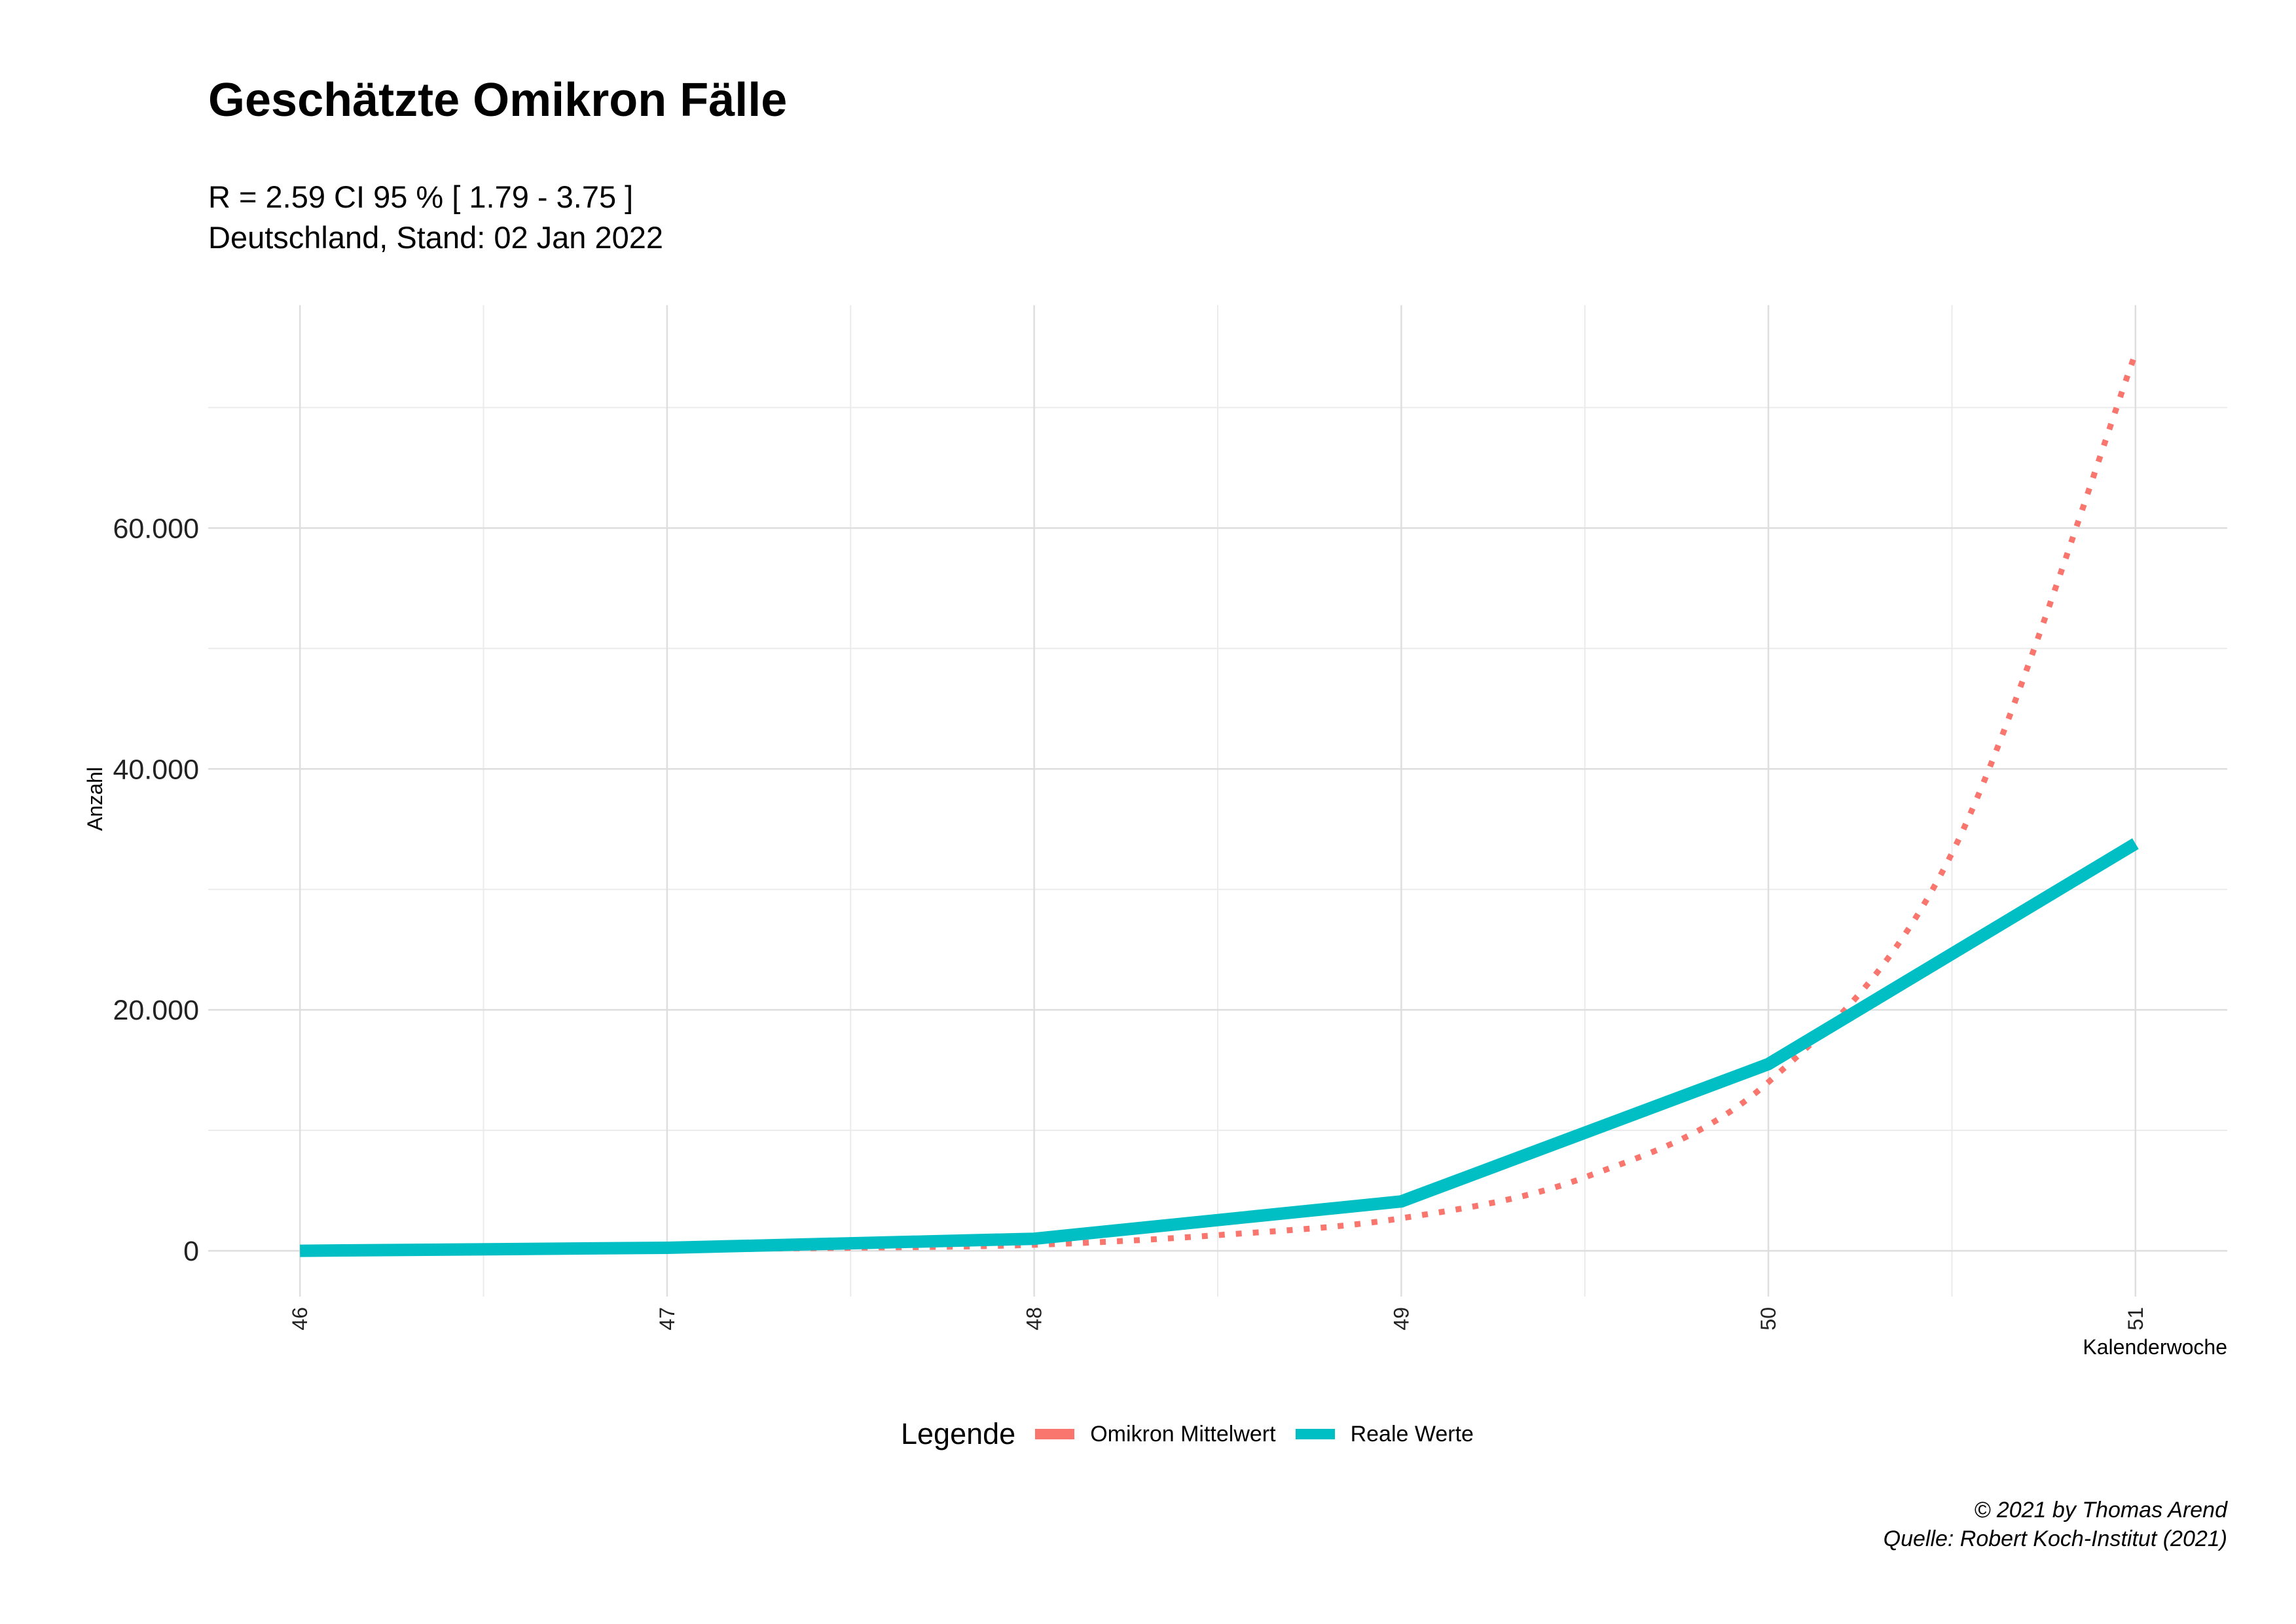 The width and height of the screenshot is (2296, 1624). What do you see at coordinates (156, 528) in the screenshot?
I see `y-tick-label: 60.000` at bounding box center [156, 528].